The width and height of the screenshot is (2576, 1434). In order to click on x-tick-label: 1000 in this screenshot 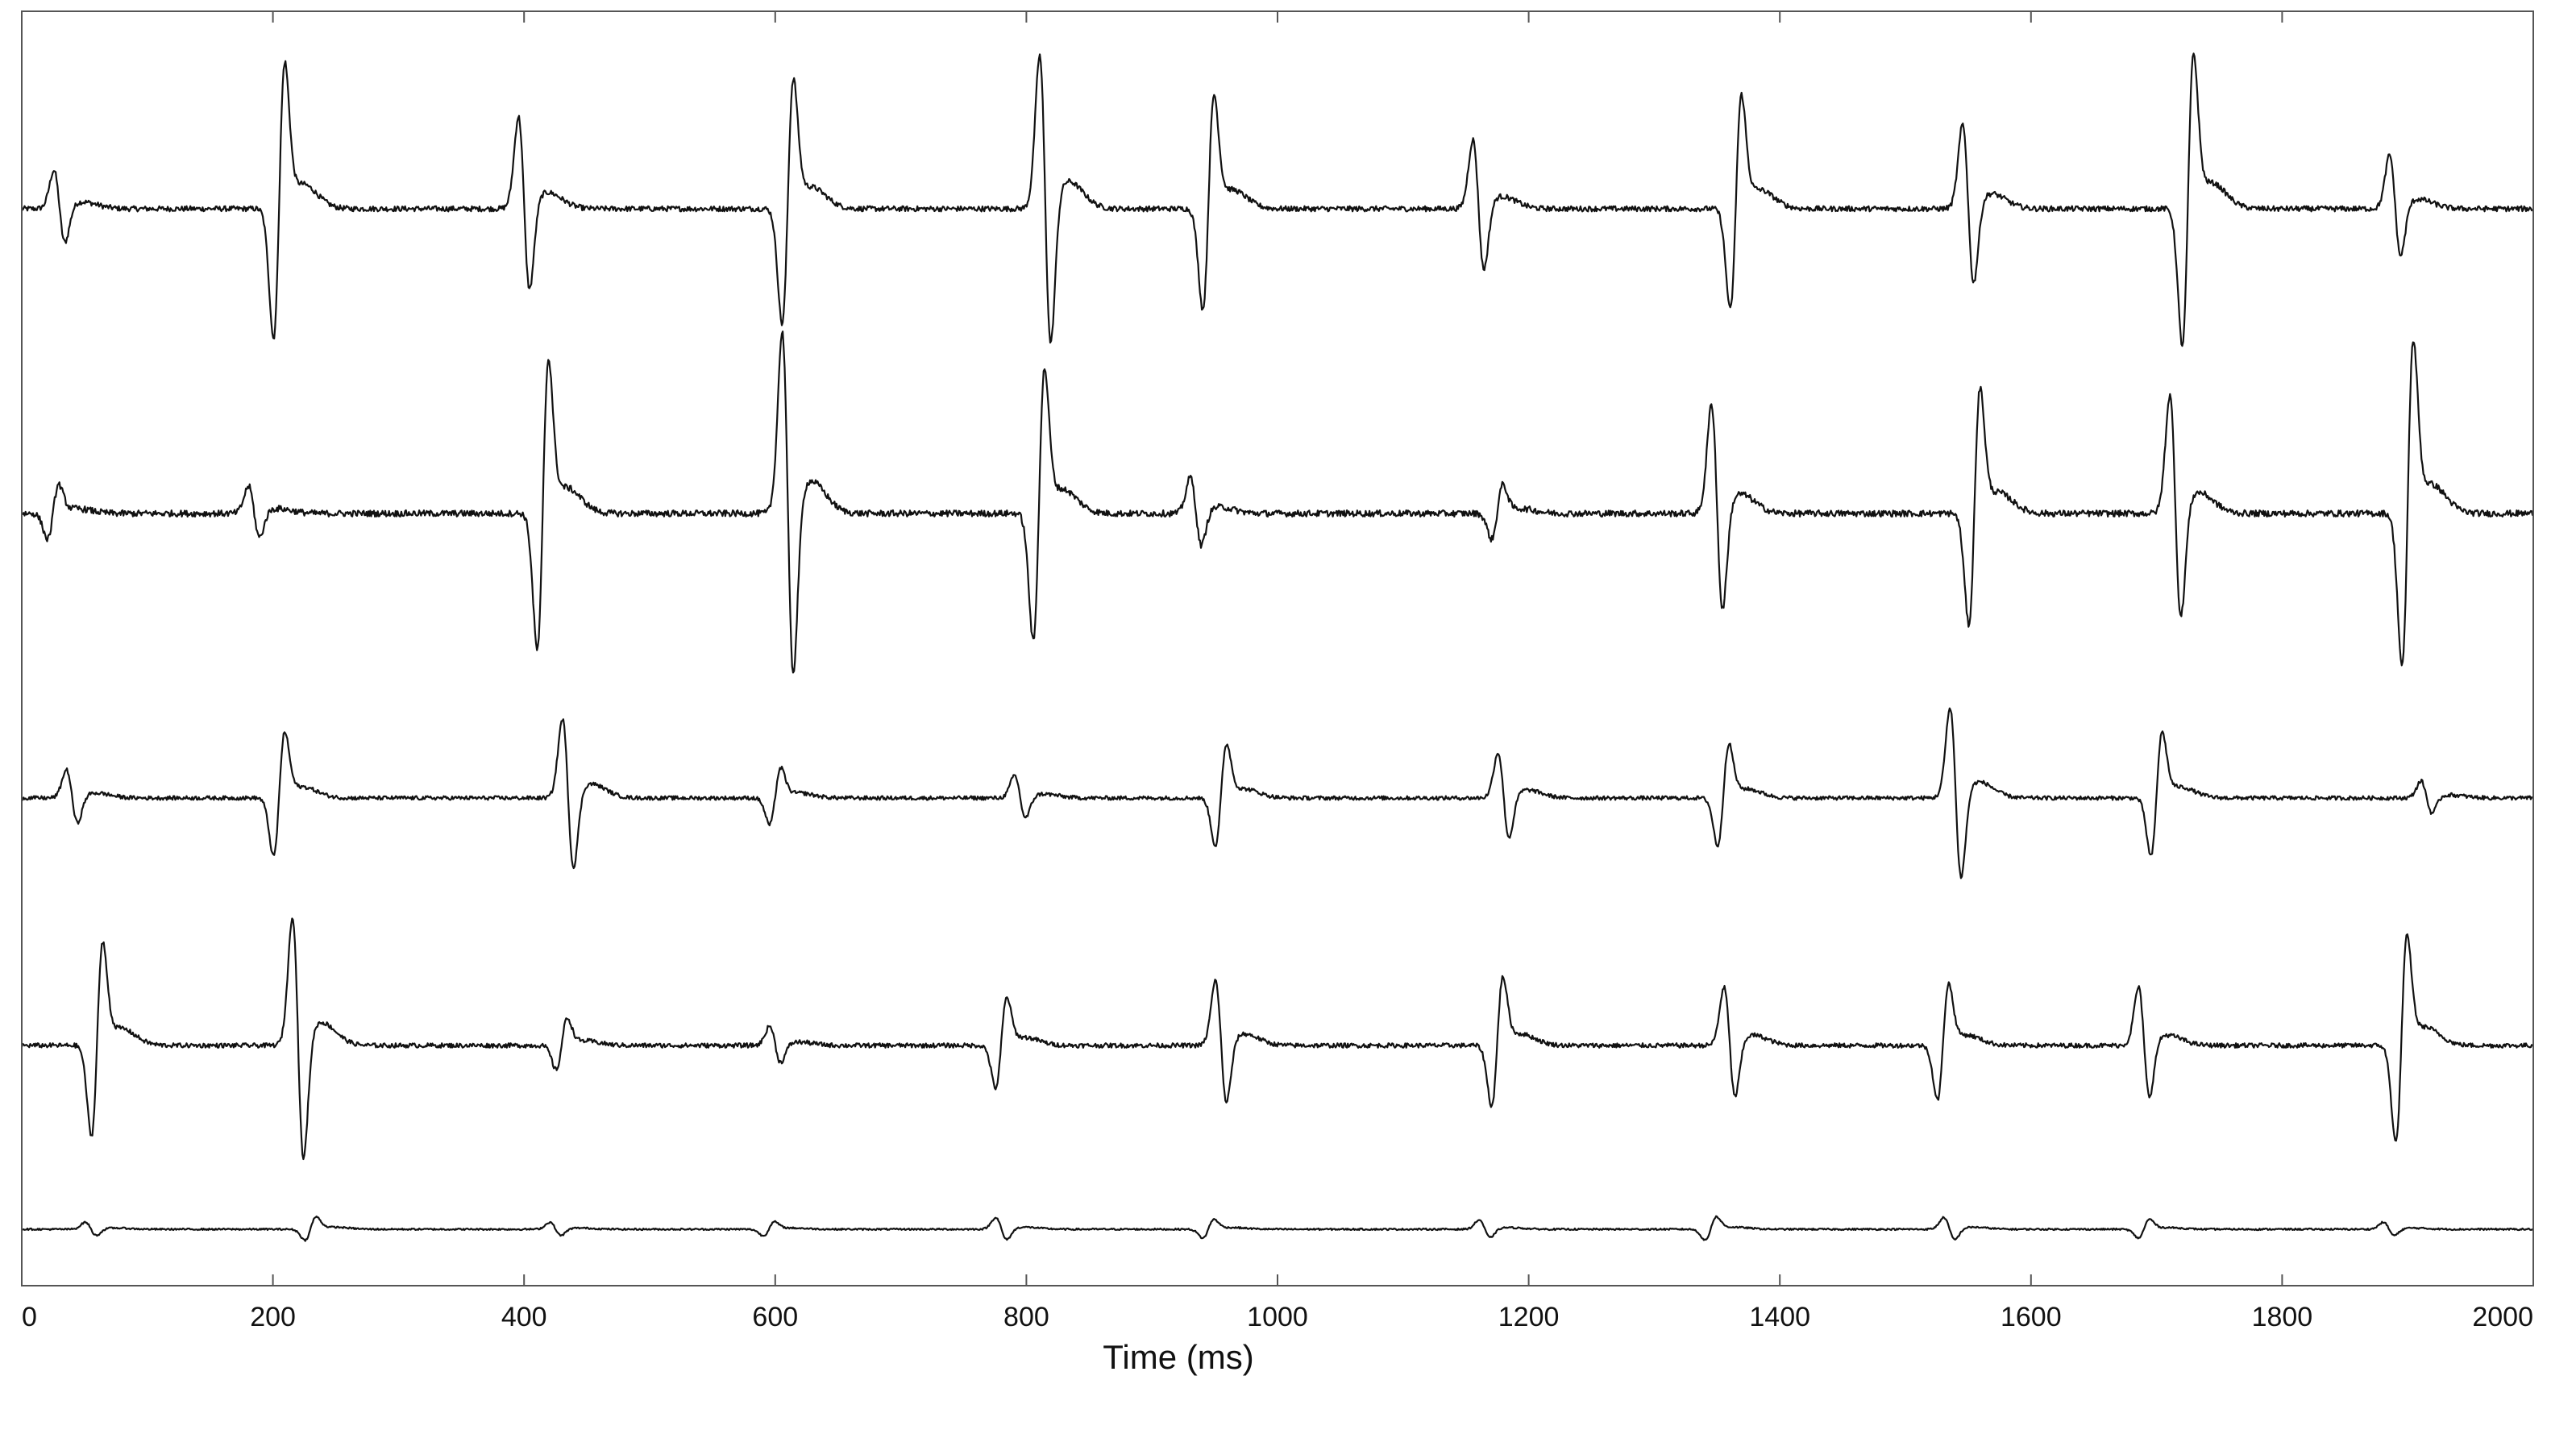, I will do `click(1277, 1317)`.